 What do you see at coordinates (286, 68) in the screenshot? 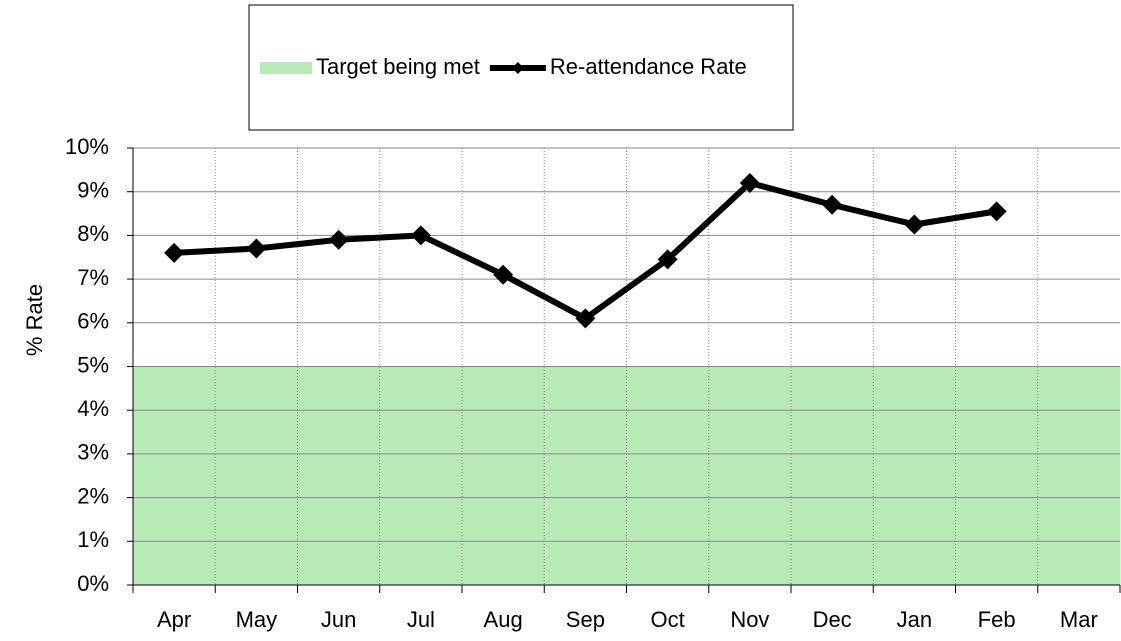
I see `legend-swatch` at bounding box center [286, 68].